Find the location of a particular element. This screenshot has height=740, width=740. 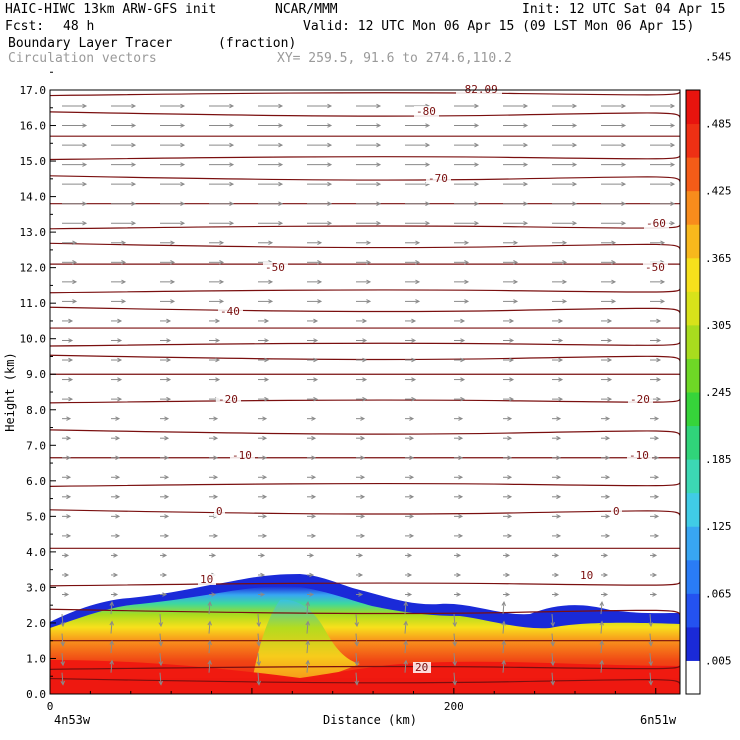

contour-label: 10 is located at coordinates (206, 579).